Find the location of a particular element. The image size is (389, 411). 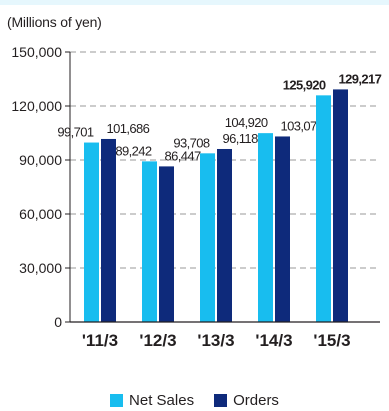

unit-label: (Millions of yen) is located at coordinates (54, 22).